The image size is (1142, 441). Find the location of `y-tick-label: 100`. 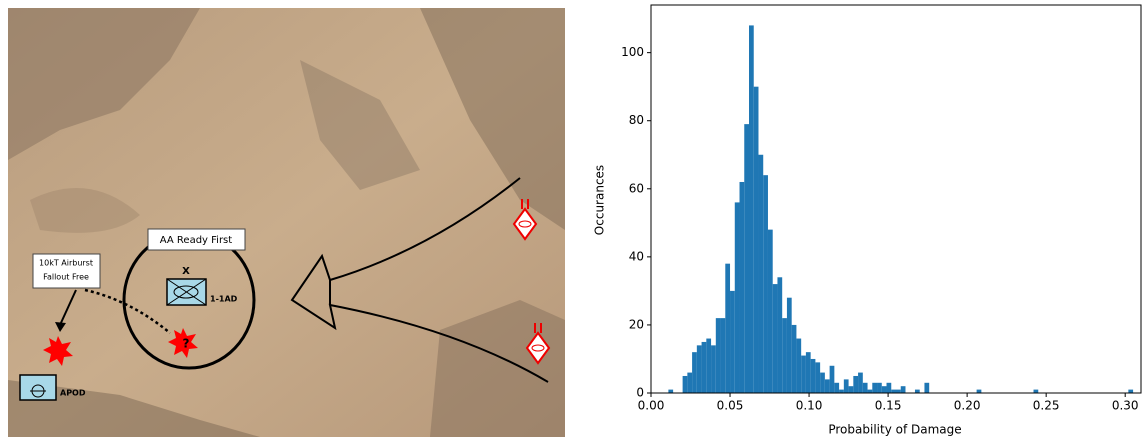

y-tick-label: 100 is located at coordinates (632, 52).